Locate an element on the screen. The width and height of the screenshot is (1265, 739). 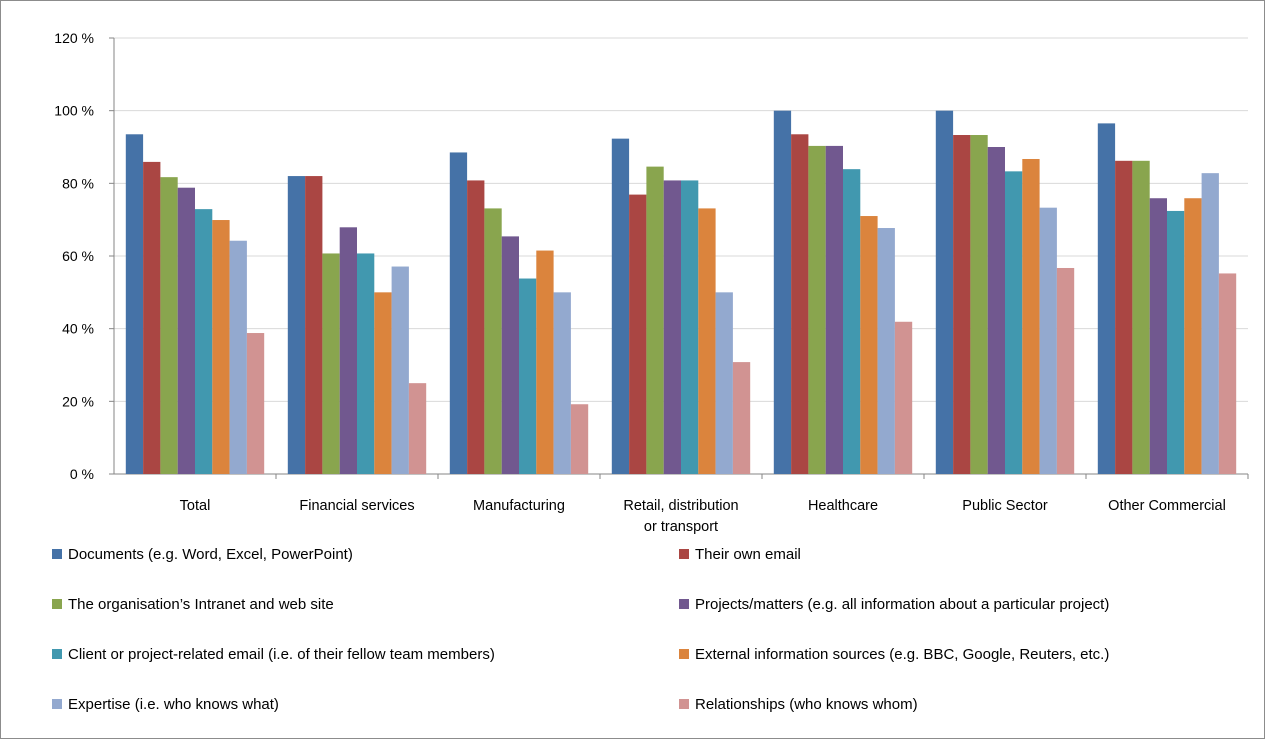
x-tick-label: Manufacturing is located at coordinates (519, 506).